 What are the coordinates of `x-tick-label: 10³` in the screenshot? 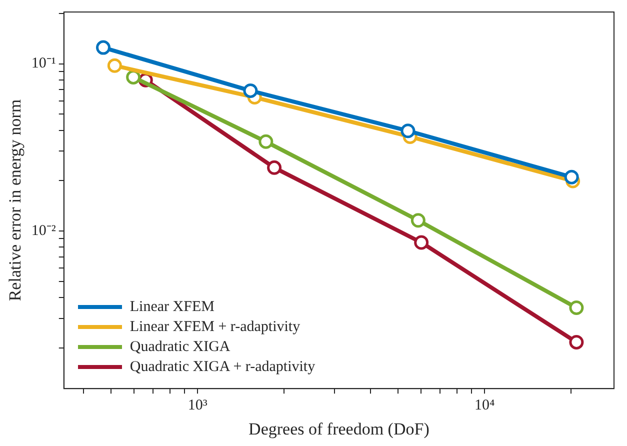 It's located at (198, 406).